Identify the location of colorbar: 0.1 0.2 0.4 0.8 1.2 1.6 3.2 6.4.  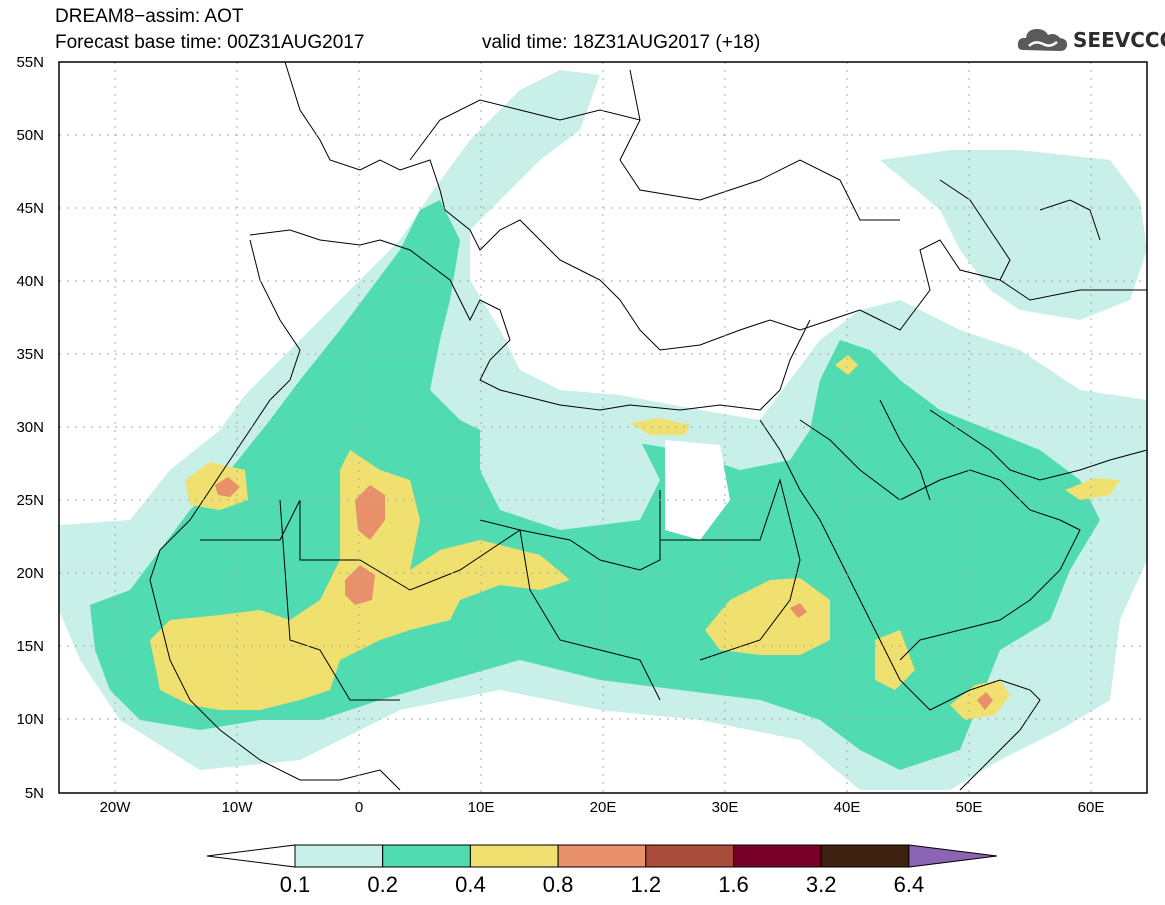
(601, 870).